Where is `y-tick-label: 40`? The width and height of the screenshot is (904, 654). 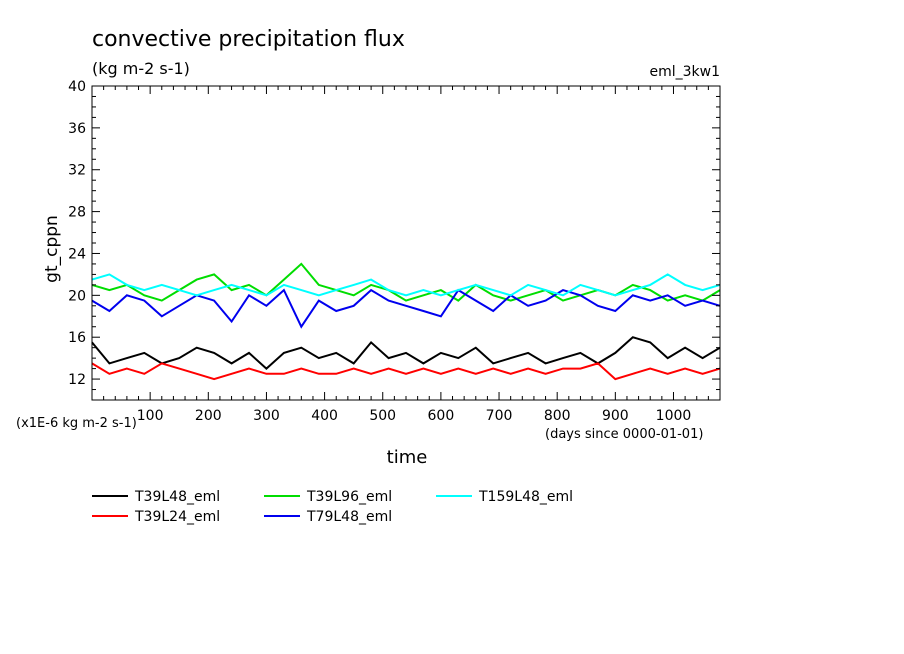 y-tick-label: 40 is located at coordinates (77, 87).